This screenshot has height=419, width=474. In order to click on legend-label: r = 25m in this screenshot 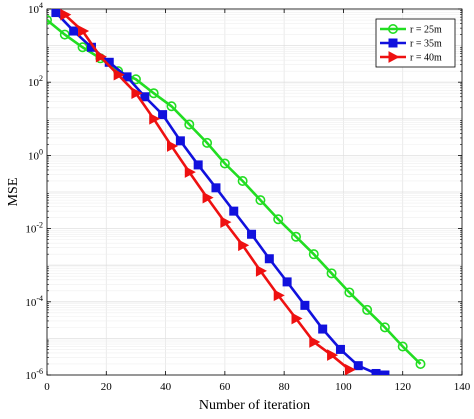, I will do `click(426, 30)`.